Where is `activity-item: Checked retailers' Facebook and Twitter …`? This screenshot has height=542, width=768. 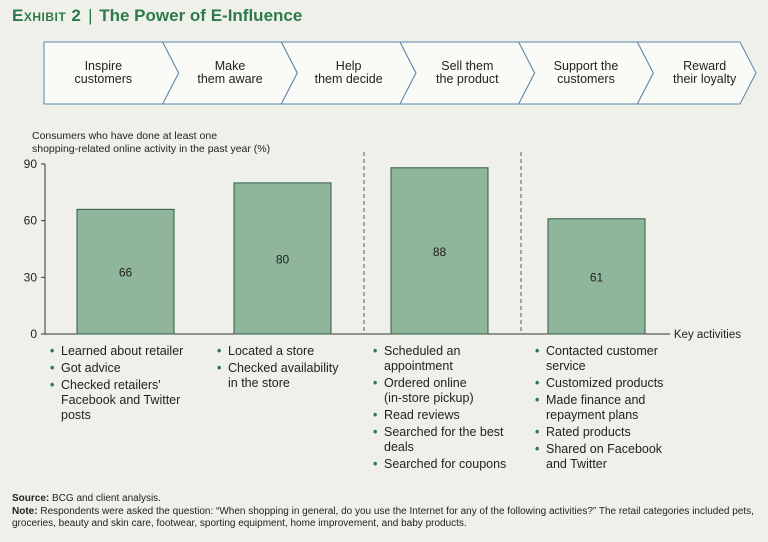 activity-item: Checked retailers' Facebook and Twitter … is located at coordinates (127, 400).